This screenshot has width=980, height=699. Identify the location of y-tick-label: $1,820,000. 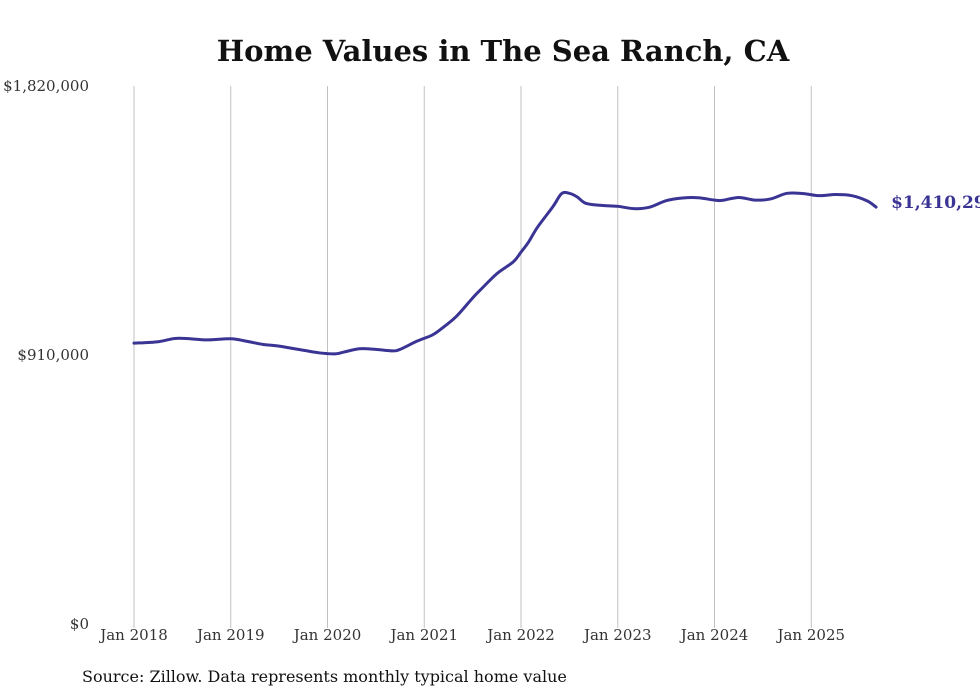
(46, 86).